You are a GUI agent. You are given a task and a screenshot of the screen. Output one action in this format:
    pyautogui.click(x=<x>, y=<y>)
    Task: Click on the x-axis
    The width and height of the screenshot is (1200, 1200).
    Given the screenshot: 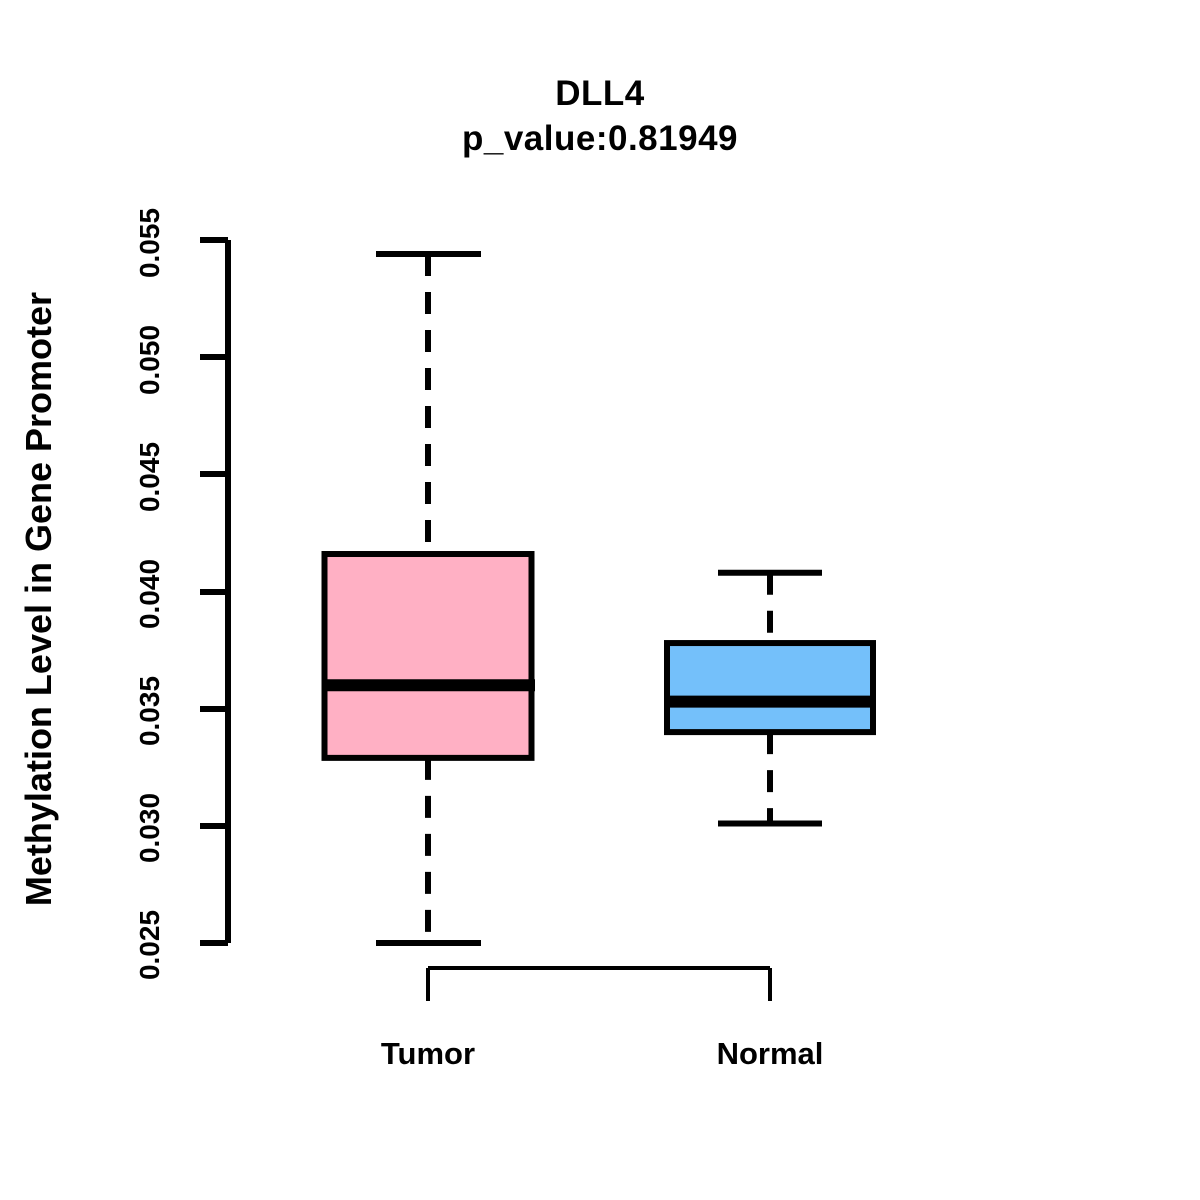 What is the action you would take?
    pyautogui.click(x=599, y=983)
    